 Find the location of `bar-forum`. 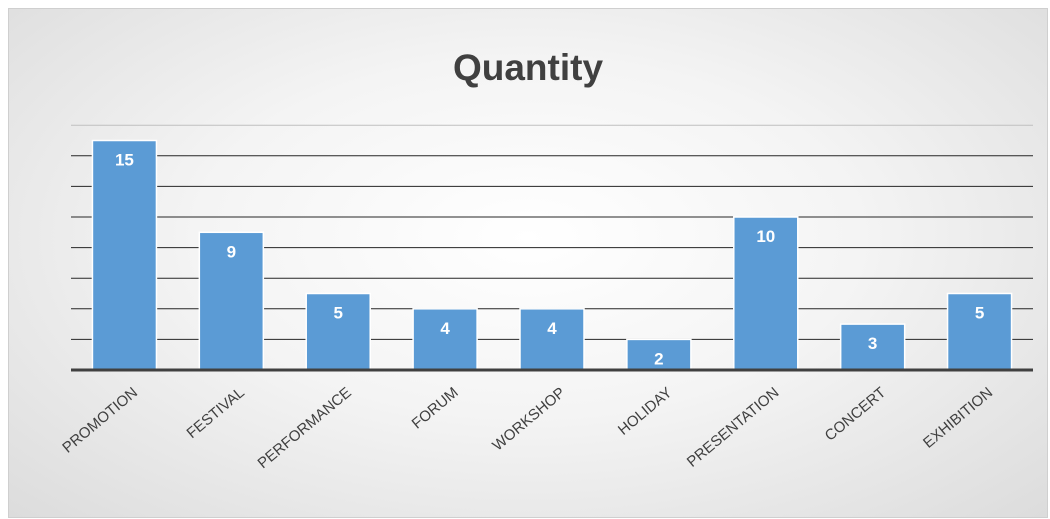

bar-forum is located at coordinates (445, 339).